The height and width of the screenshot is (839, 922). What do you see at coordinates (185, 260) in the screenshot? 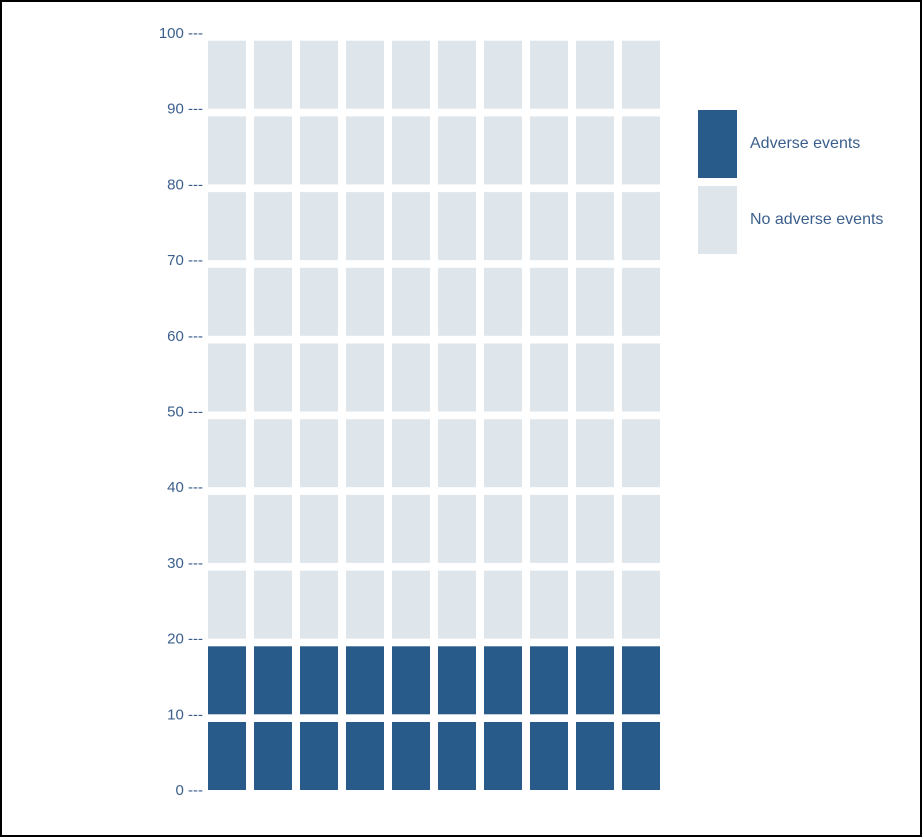
I see `y-tick-label: 70 ---` at bounding box center [185, 260].